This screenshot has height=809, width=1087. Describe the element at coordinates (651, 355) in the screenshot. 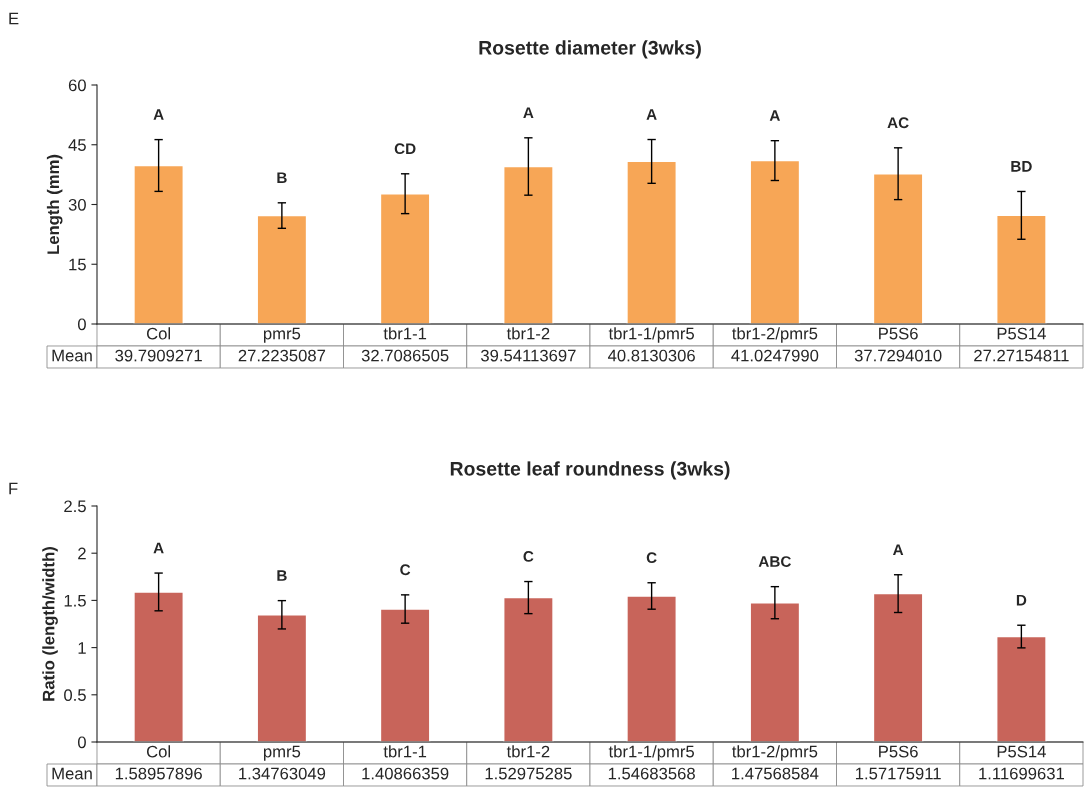

I see `data-label: 40.8130306` at that location.